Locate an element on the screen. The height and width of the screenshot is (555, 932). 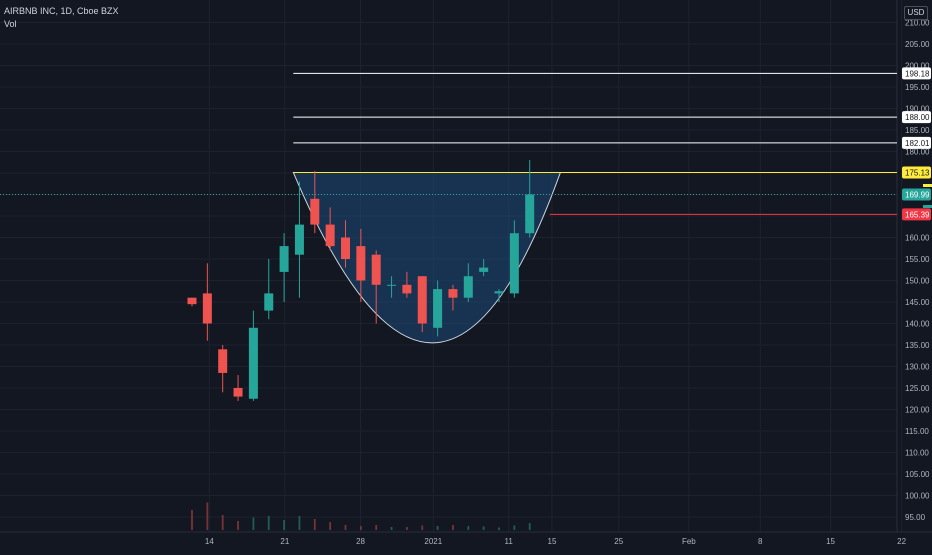
price-level-label: 198.18 is located at coordinates (917, 73).